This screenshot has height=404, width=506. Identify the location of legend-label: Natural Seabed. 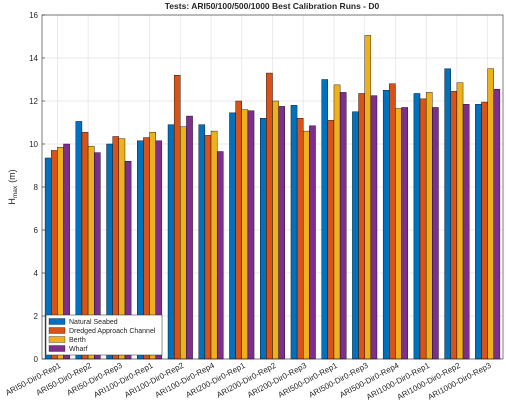
(93, 322).